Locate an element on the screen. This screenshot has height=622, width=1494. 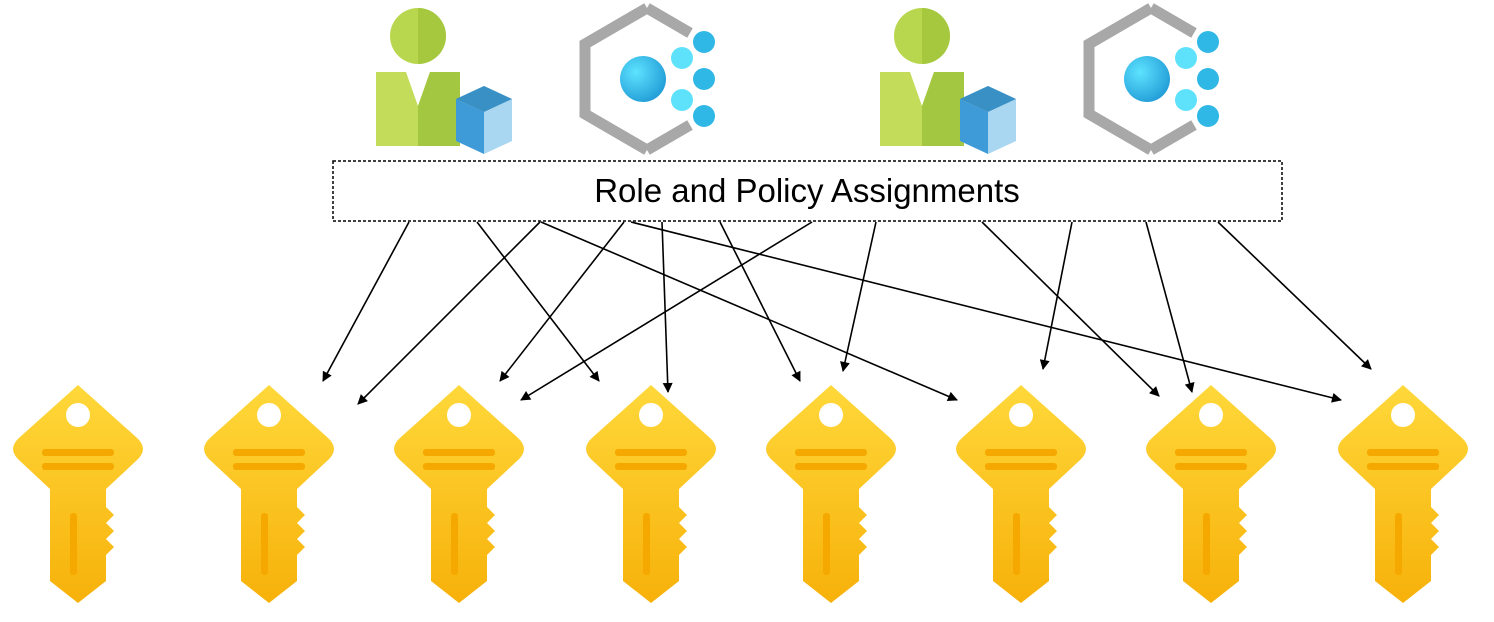
assignments-box: Role and Policy Assignments is located at coordinates (807, 191).